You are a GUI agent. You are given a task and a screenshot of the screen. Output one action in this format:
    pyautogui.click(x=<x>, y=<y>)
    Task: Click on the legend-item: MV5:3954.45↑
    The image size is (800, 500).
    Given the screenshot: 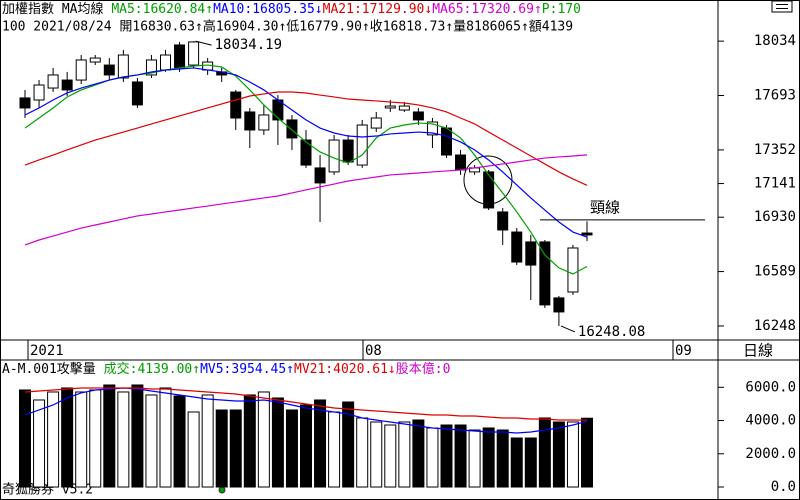 What is the action you would take?
    pyautogui.click(x=247, y=369)
    